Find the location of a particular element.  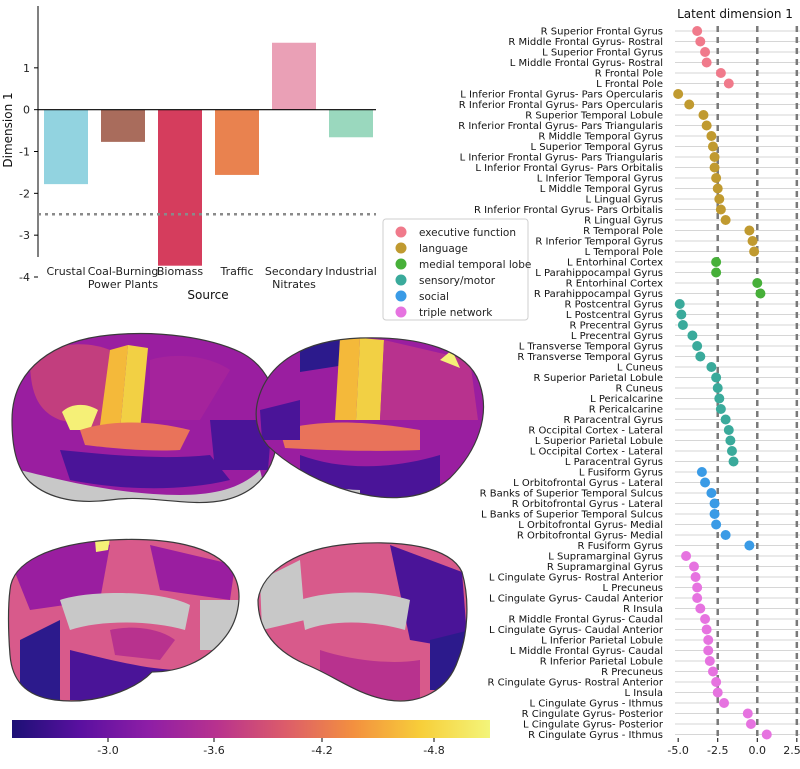

dot-region-label: R Frontal Pole is located at coordinates (629, 74).